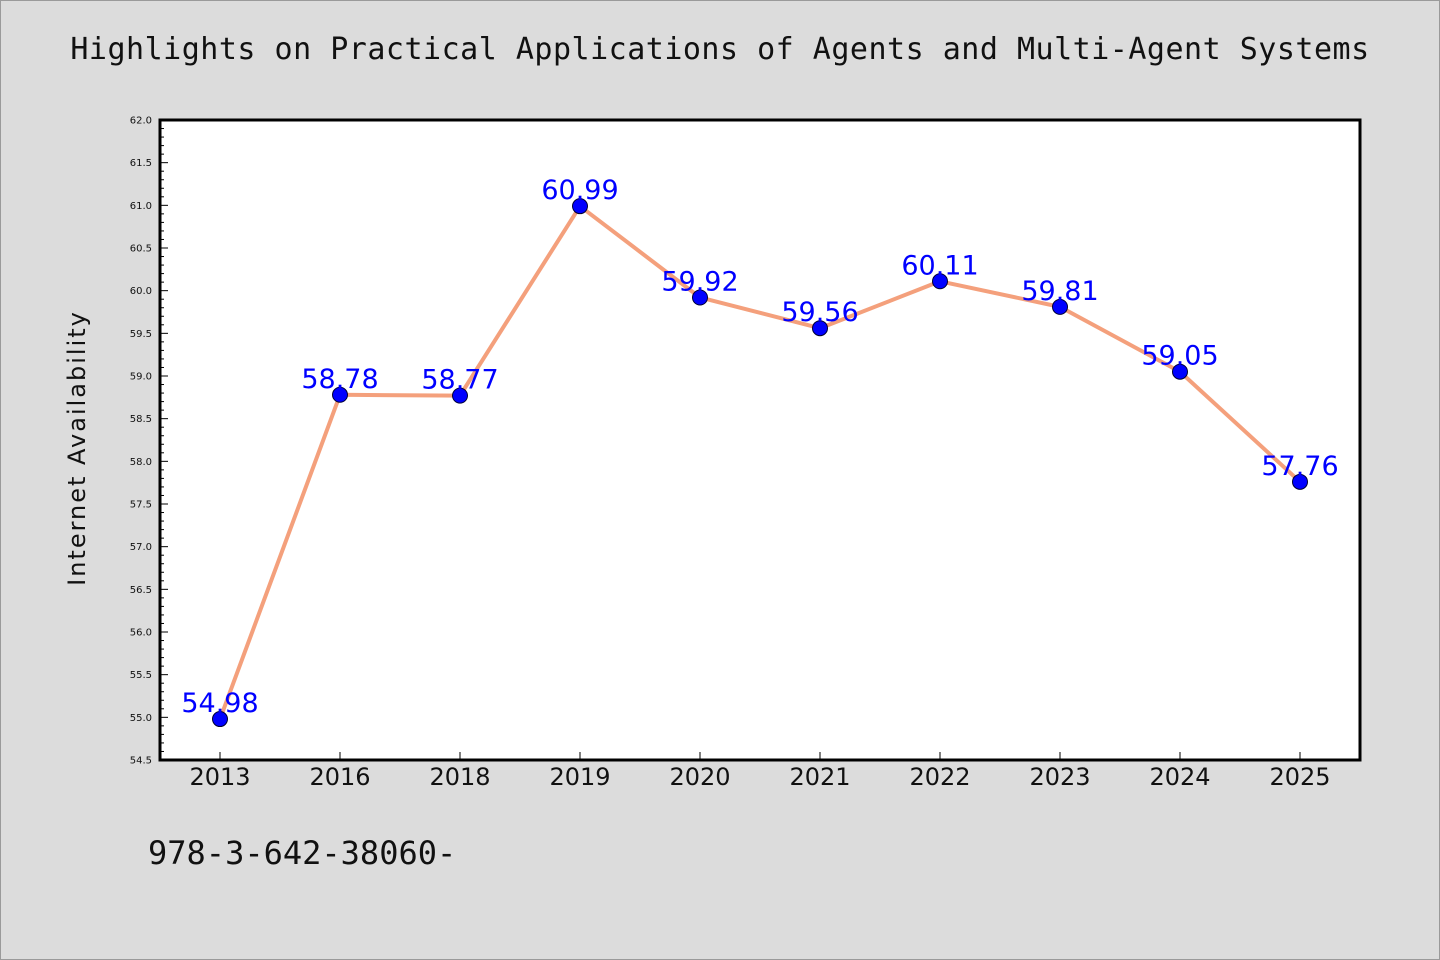 The height and width of the screenshot is (960, 1440). I want to click on data-label: 59.05, so click(1179, 356).